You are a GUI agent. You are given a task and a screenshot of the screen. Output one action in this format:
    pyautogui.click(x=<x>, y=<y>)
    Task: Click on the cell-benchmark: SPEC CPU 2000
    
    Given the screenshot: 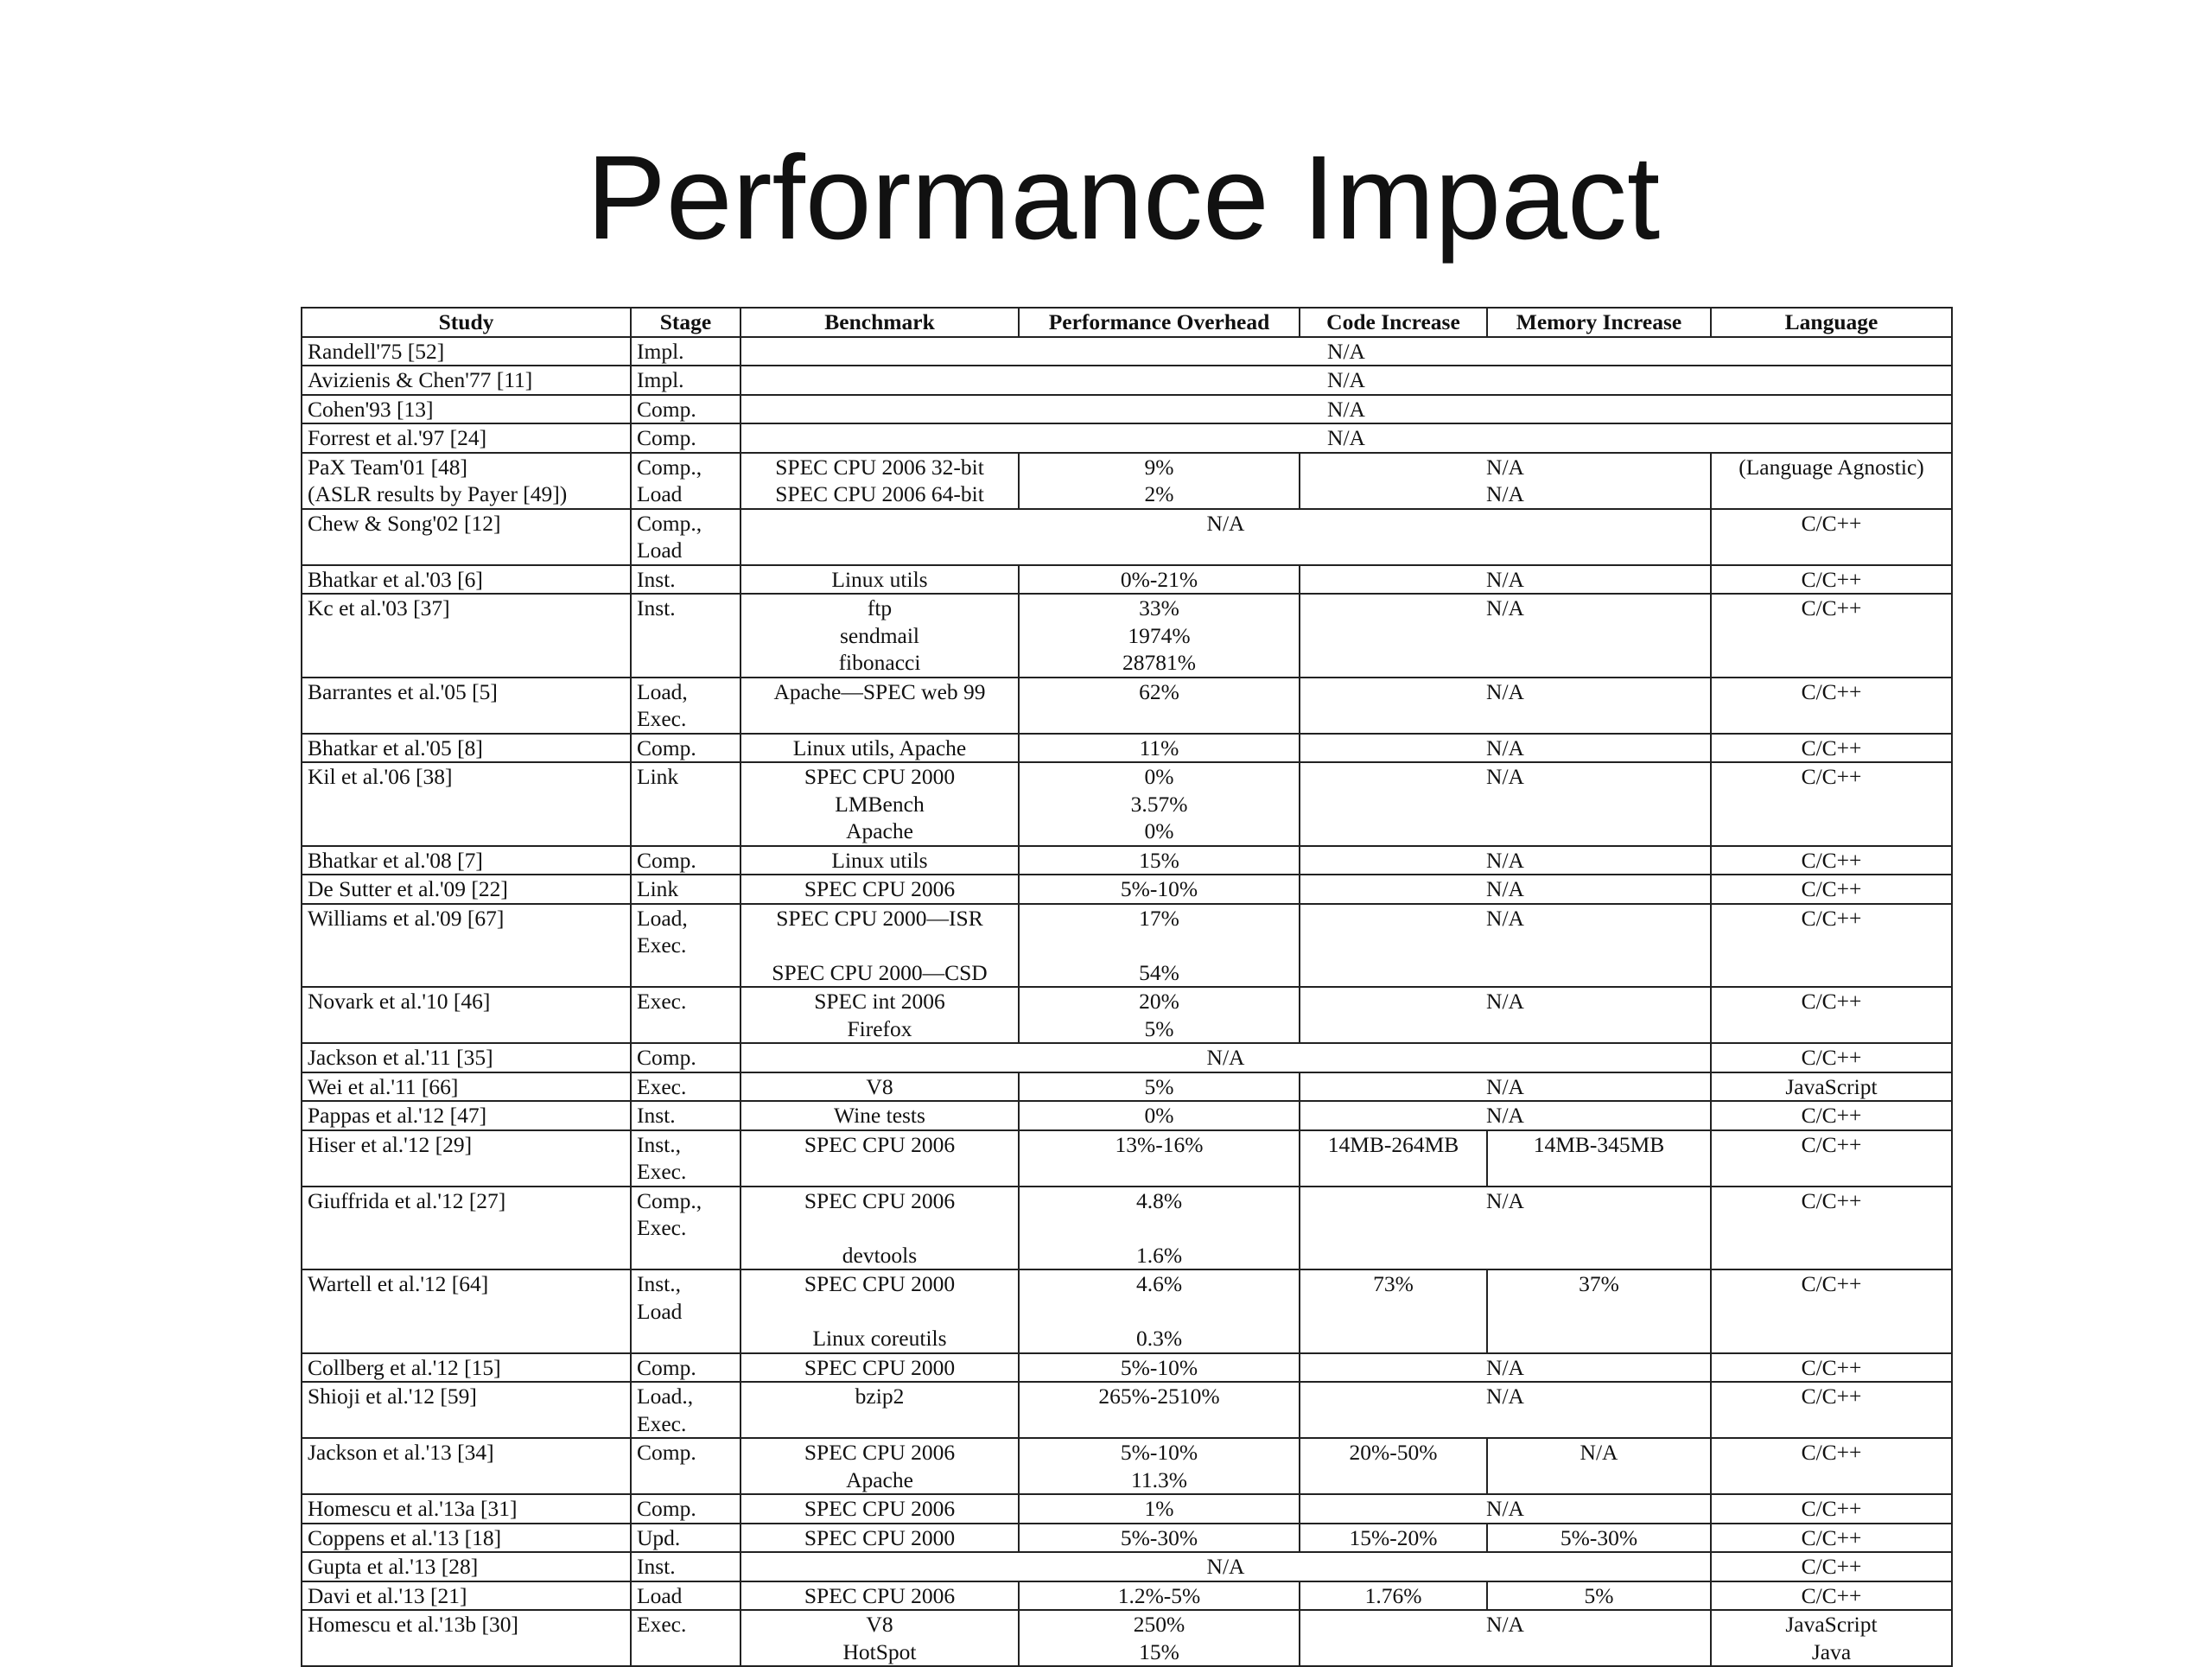 What is the action you would take?
    pyautogui.click(x=880, y=1367)
    